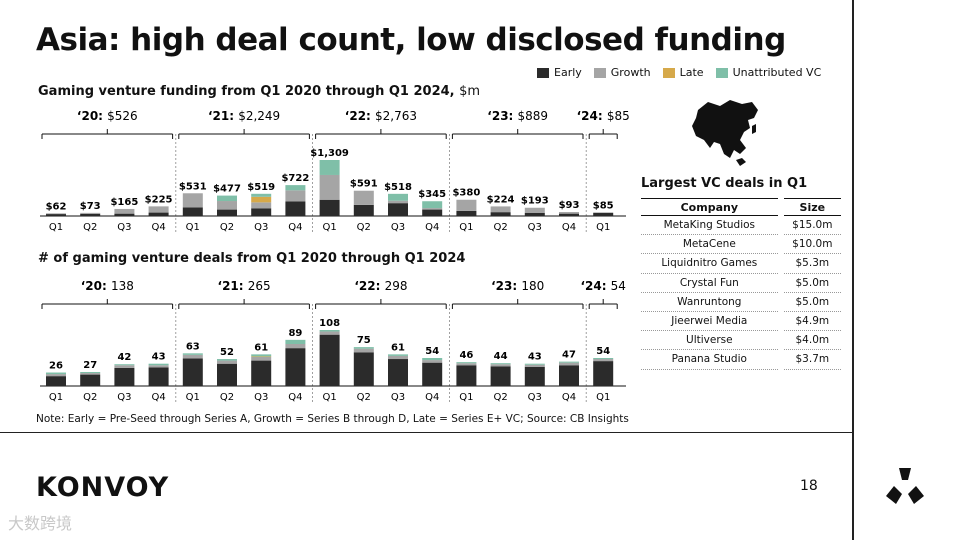  What do you see at coordinates (741, 359) in the screenshot?
I see `table-row: Panana Studio $3.7m` at bounding box center [741, 359].